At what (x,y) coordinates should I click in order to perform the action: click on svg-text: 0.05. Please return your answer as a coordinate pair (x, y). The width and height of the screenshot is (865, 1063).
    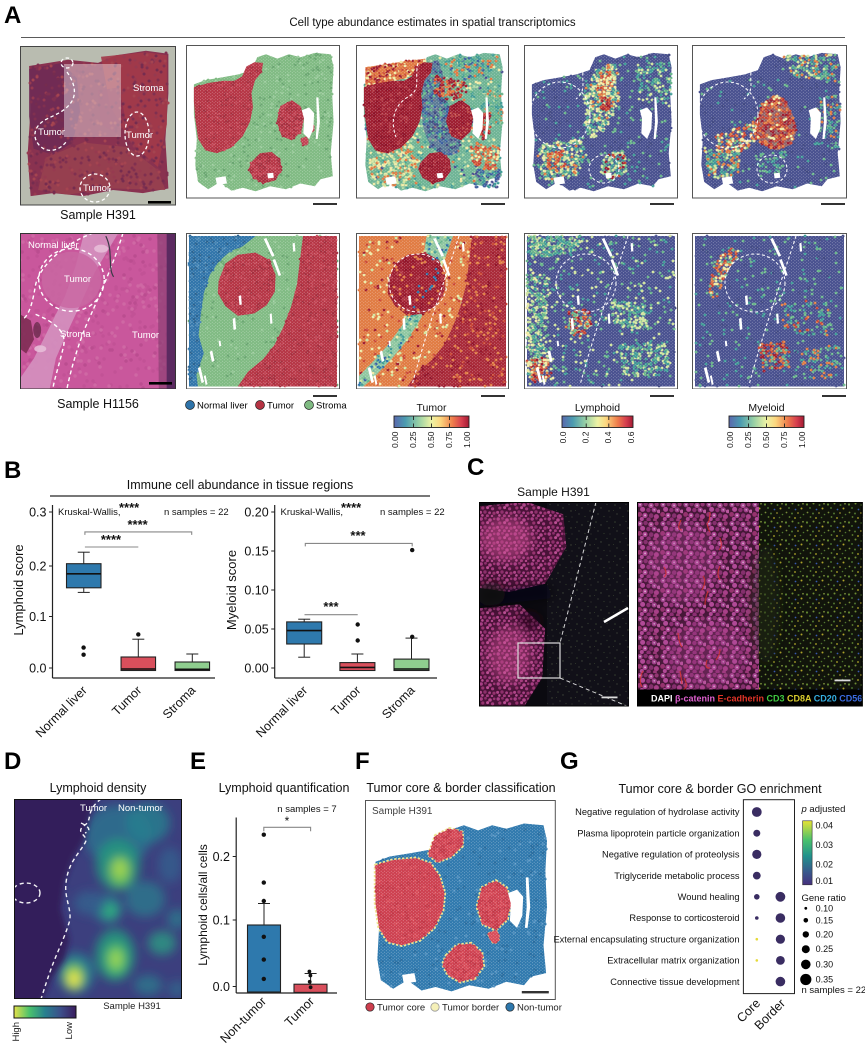
    Looking at the image, I should click on (256, 630).